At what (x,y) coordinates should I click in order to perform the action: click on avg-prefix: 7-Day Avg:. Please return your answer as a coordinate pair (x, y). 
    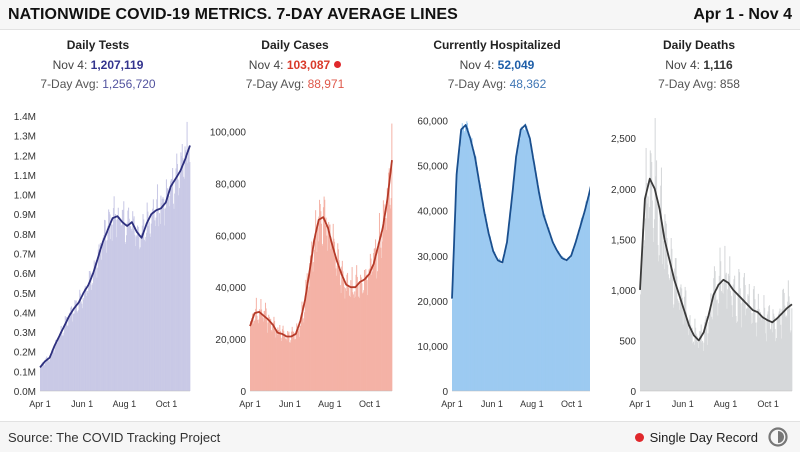
    Looking at the image, I should click on (687, 84).